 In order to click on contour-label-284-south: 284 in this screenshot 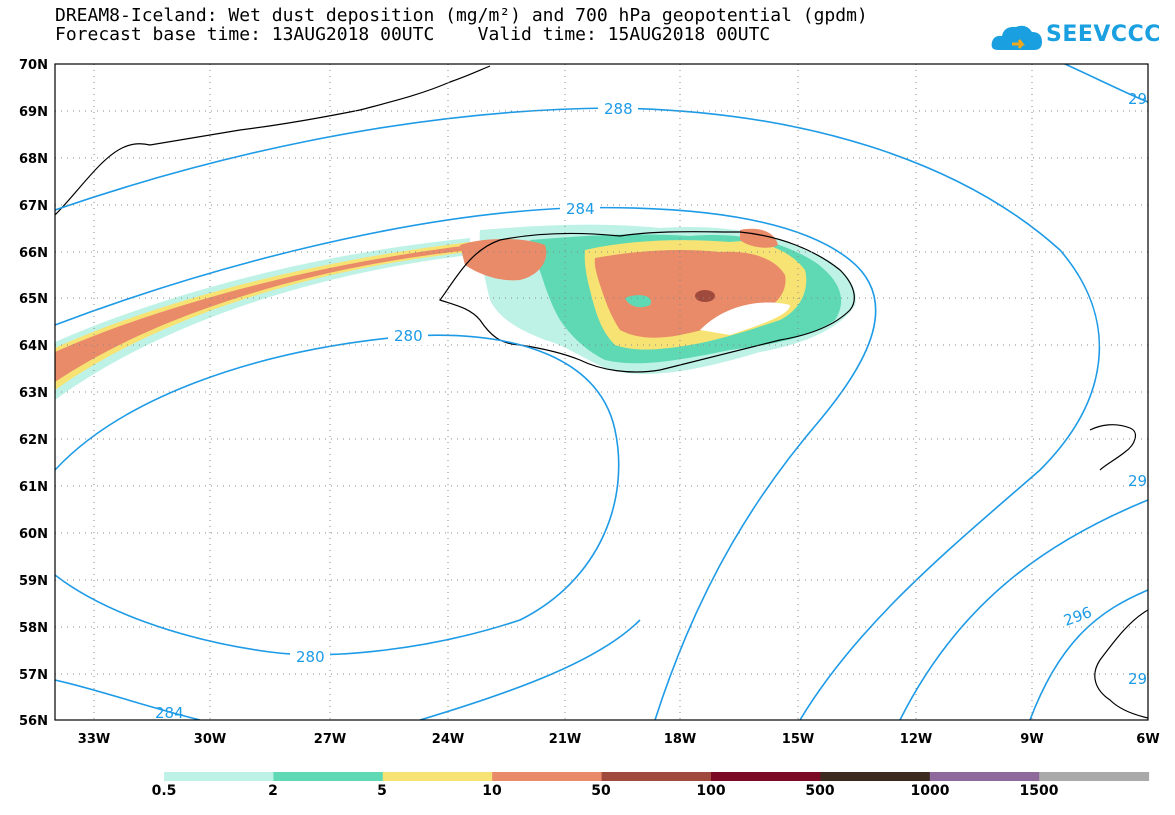, I will do `click(169, 713)`.